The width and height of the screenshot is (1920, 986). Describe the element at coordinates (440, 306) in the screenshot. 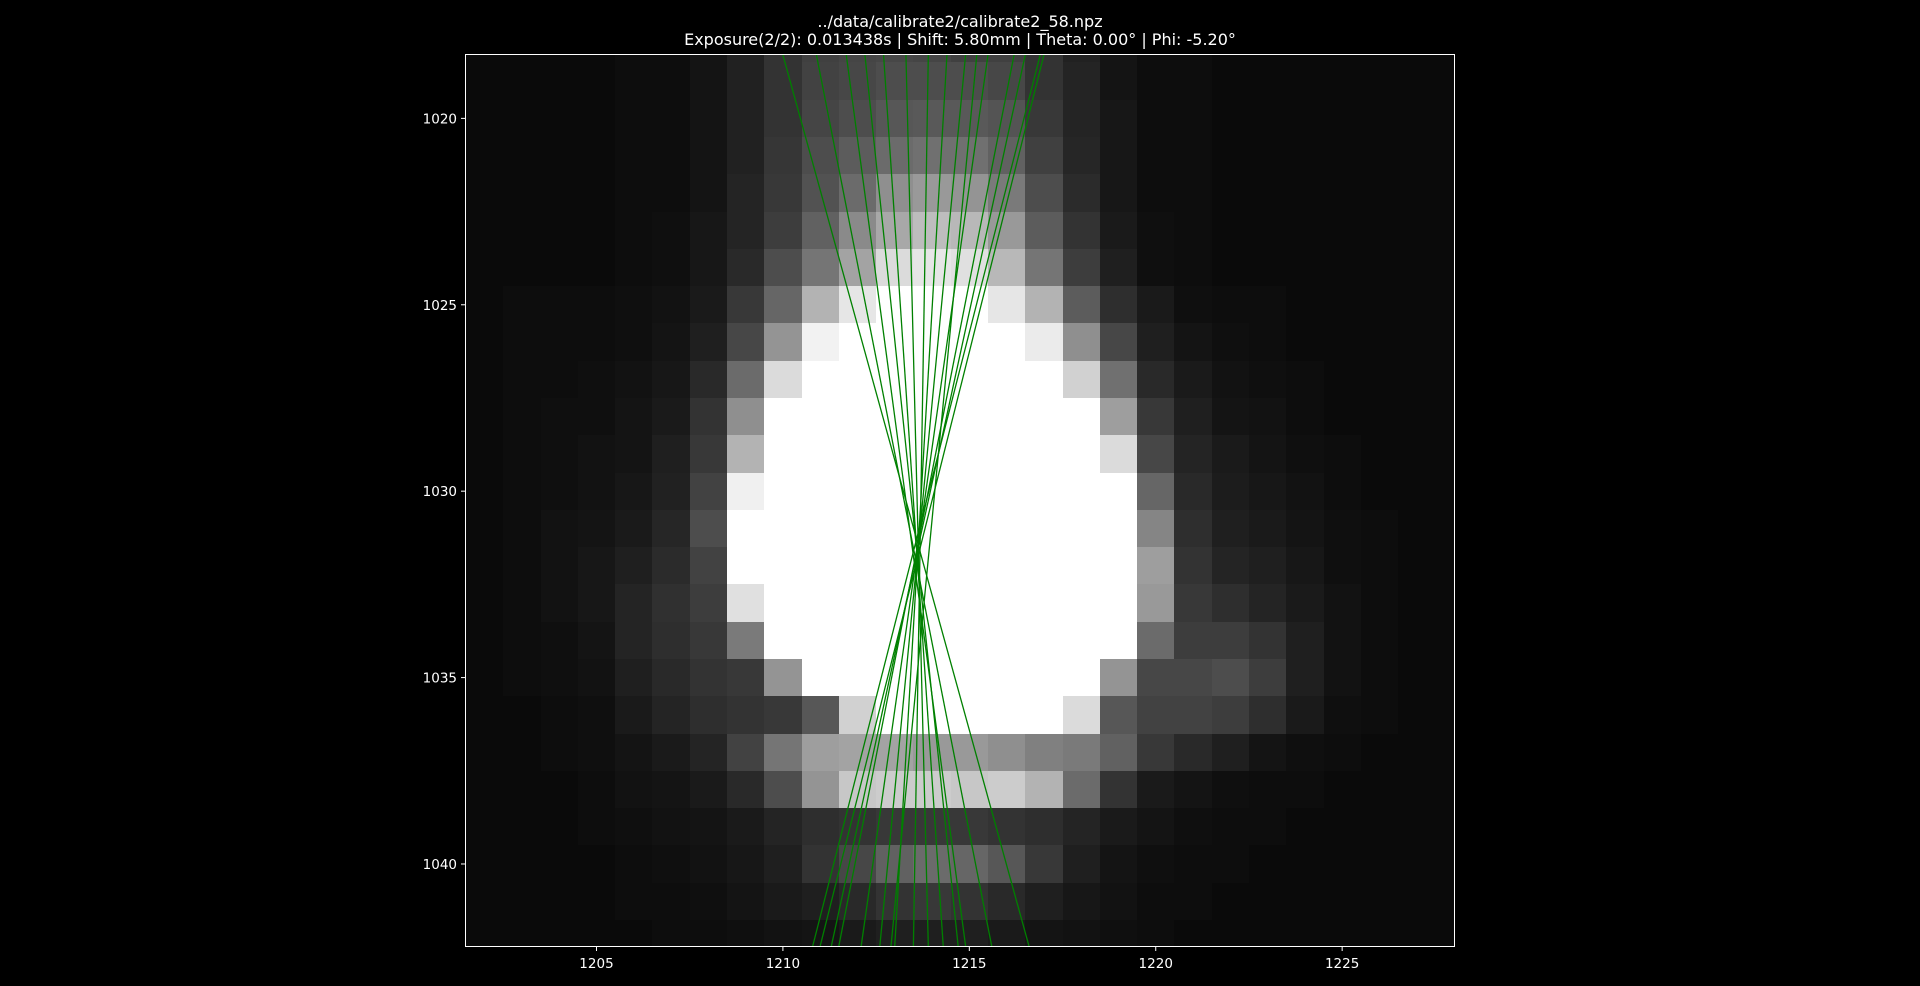

I see `y-tick-label: 1025` at that location.